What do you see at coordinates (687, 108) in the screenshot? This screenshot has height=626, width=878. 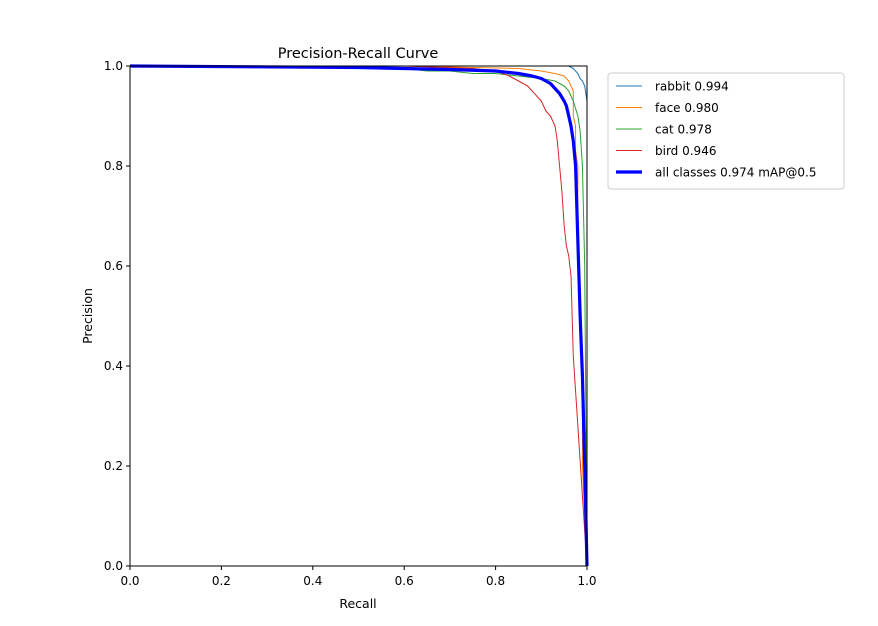 I see `legend-label-1: face 0.980` at bounding box center [687, 108].